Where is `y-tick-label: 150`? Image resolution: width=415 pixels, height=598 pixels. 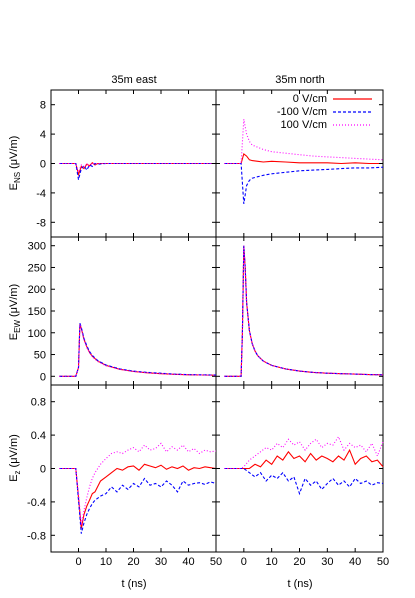
y-tick-label: 150 is located at coordinates (37, 312).